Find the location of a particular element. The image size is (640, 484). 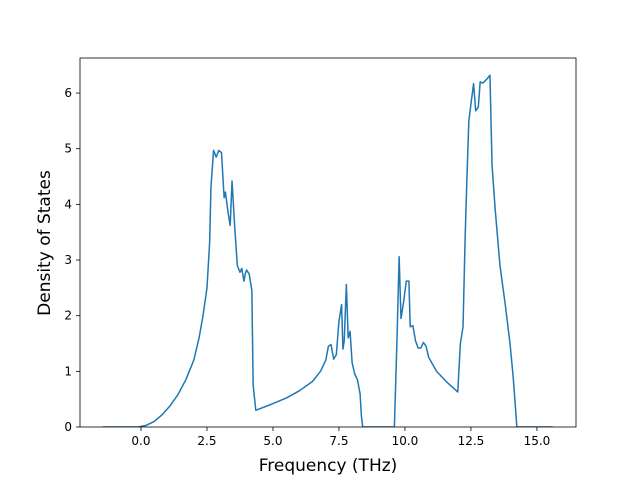

y-tick-label: 5 is located at coordinates (68, 149).